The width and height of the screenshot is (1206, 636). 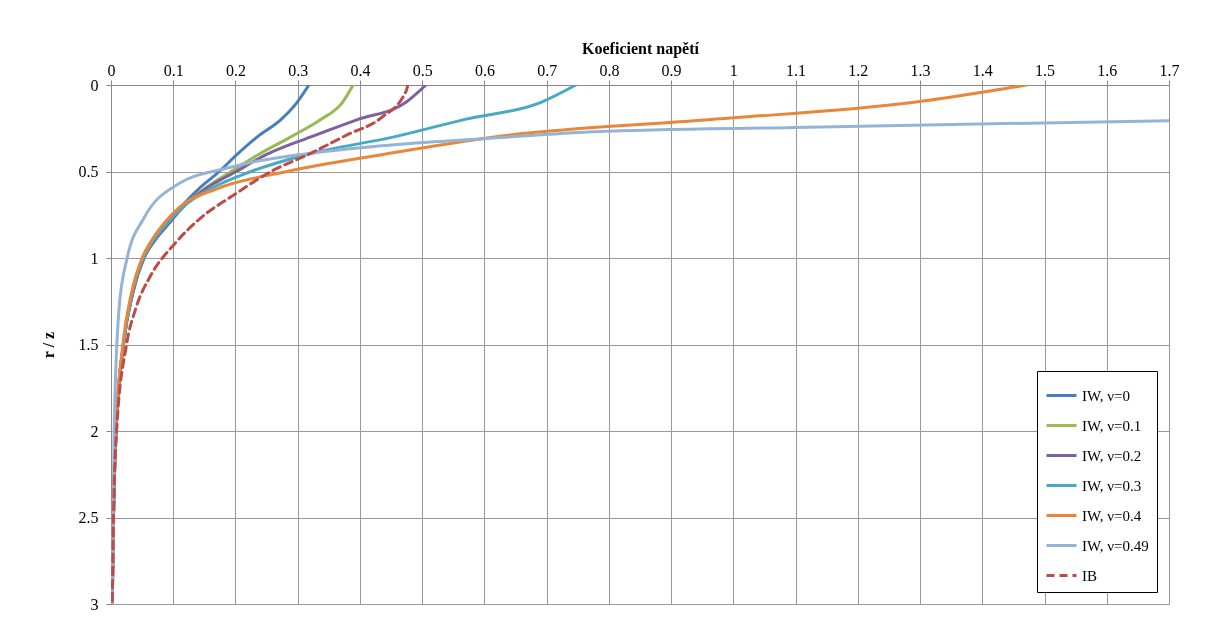 What do you see at coordinates (88, 344) in the screenshot?
I see `y-tick-label: 1.5` at bounding box center [88, 344].